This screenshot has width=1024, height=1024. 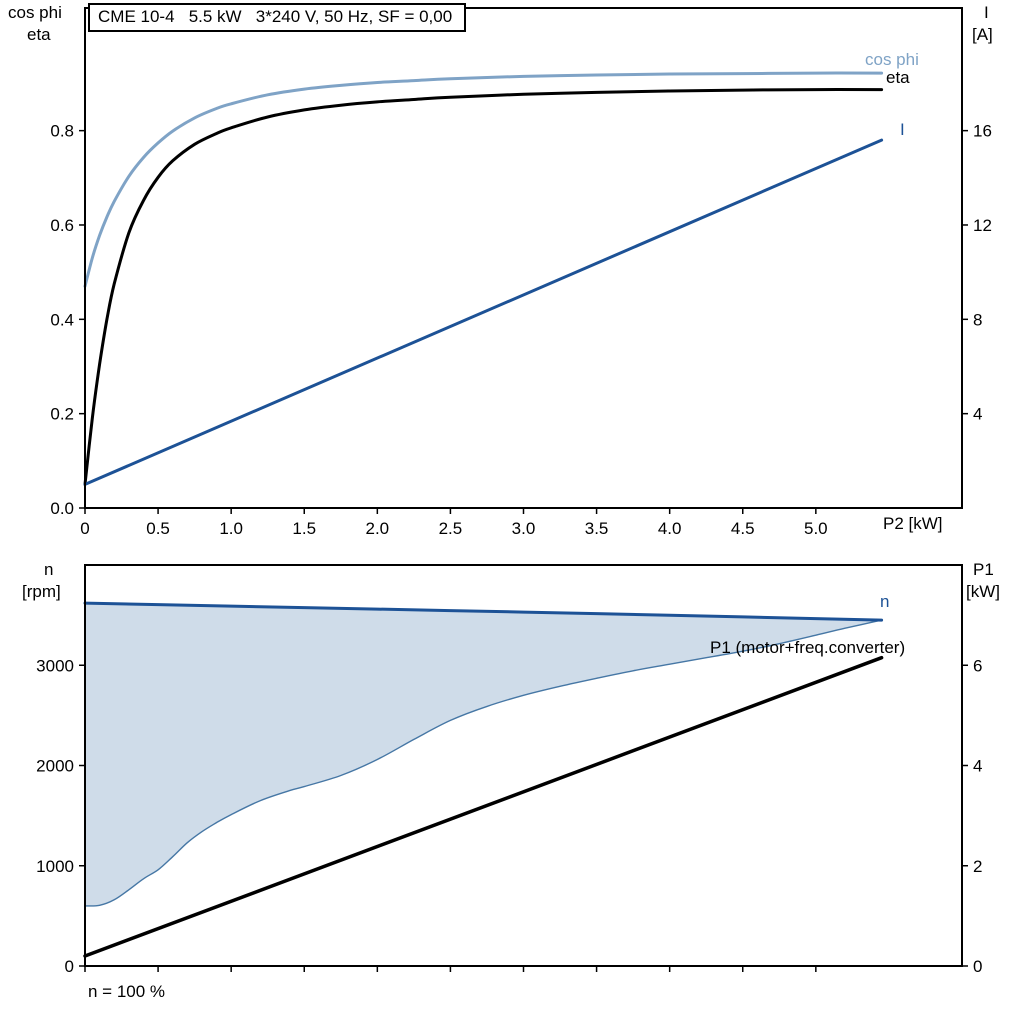 I want to click on svg-text: 0.4, so click(x=62, y=319).